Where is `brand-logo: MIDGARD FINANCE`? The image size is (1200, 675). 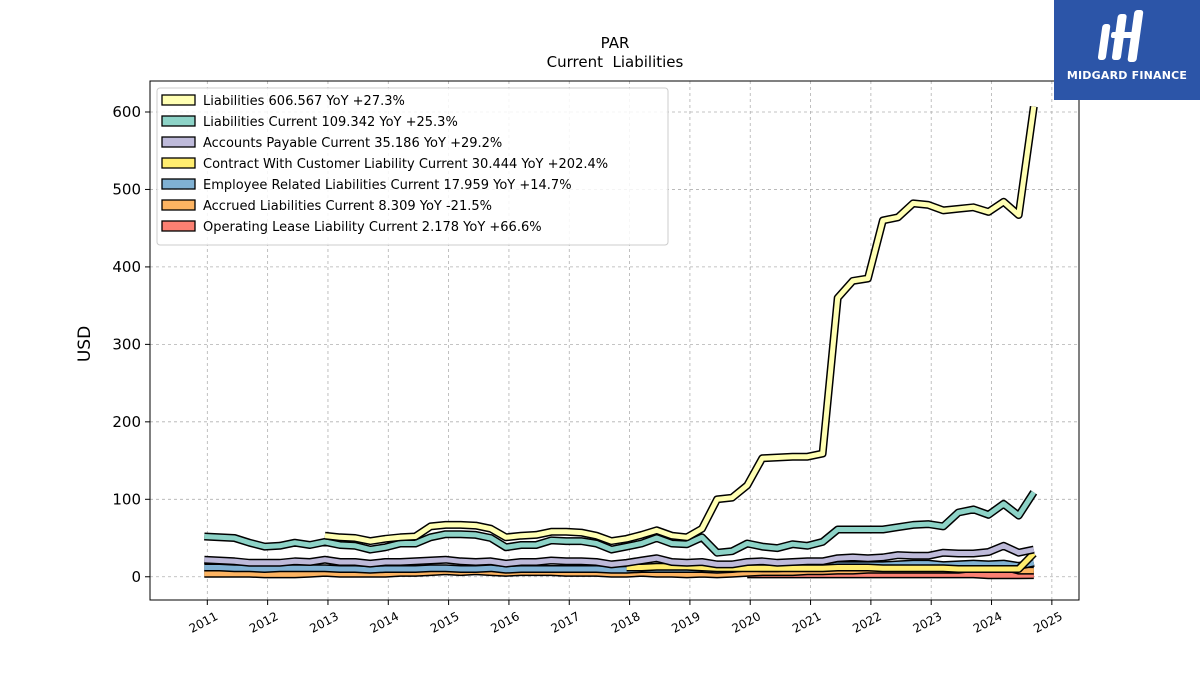
brand-logo: MIDGARD FINANCE is located at coordinates (1127, 50).